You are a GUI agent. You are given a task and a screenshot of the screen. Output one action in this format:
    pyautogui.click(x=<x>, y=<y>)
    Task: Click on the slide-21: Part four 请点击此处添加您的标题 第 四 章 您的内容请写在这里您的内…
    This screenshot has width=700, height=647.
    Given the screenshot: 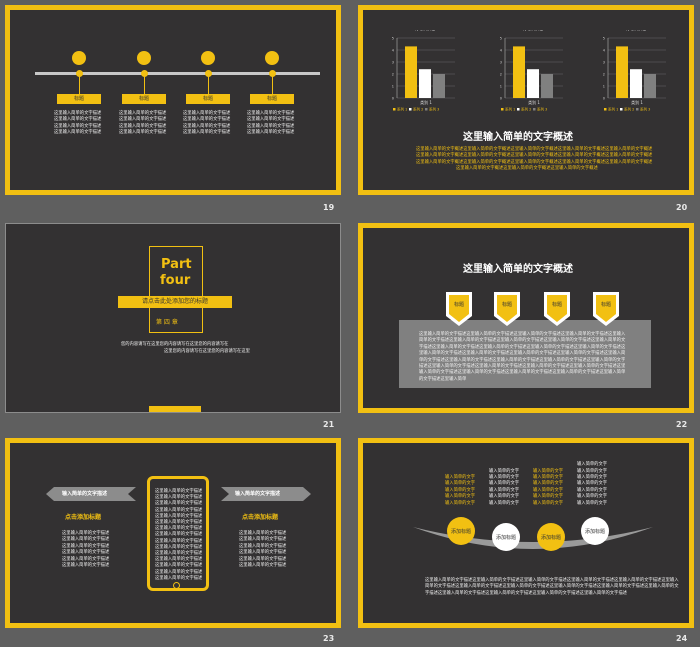 What is the action you would take?
    pyautogui.click(x=173, y=318)
    